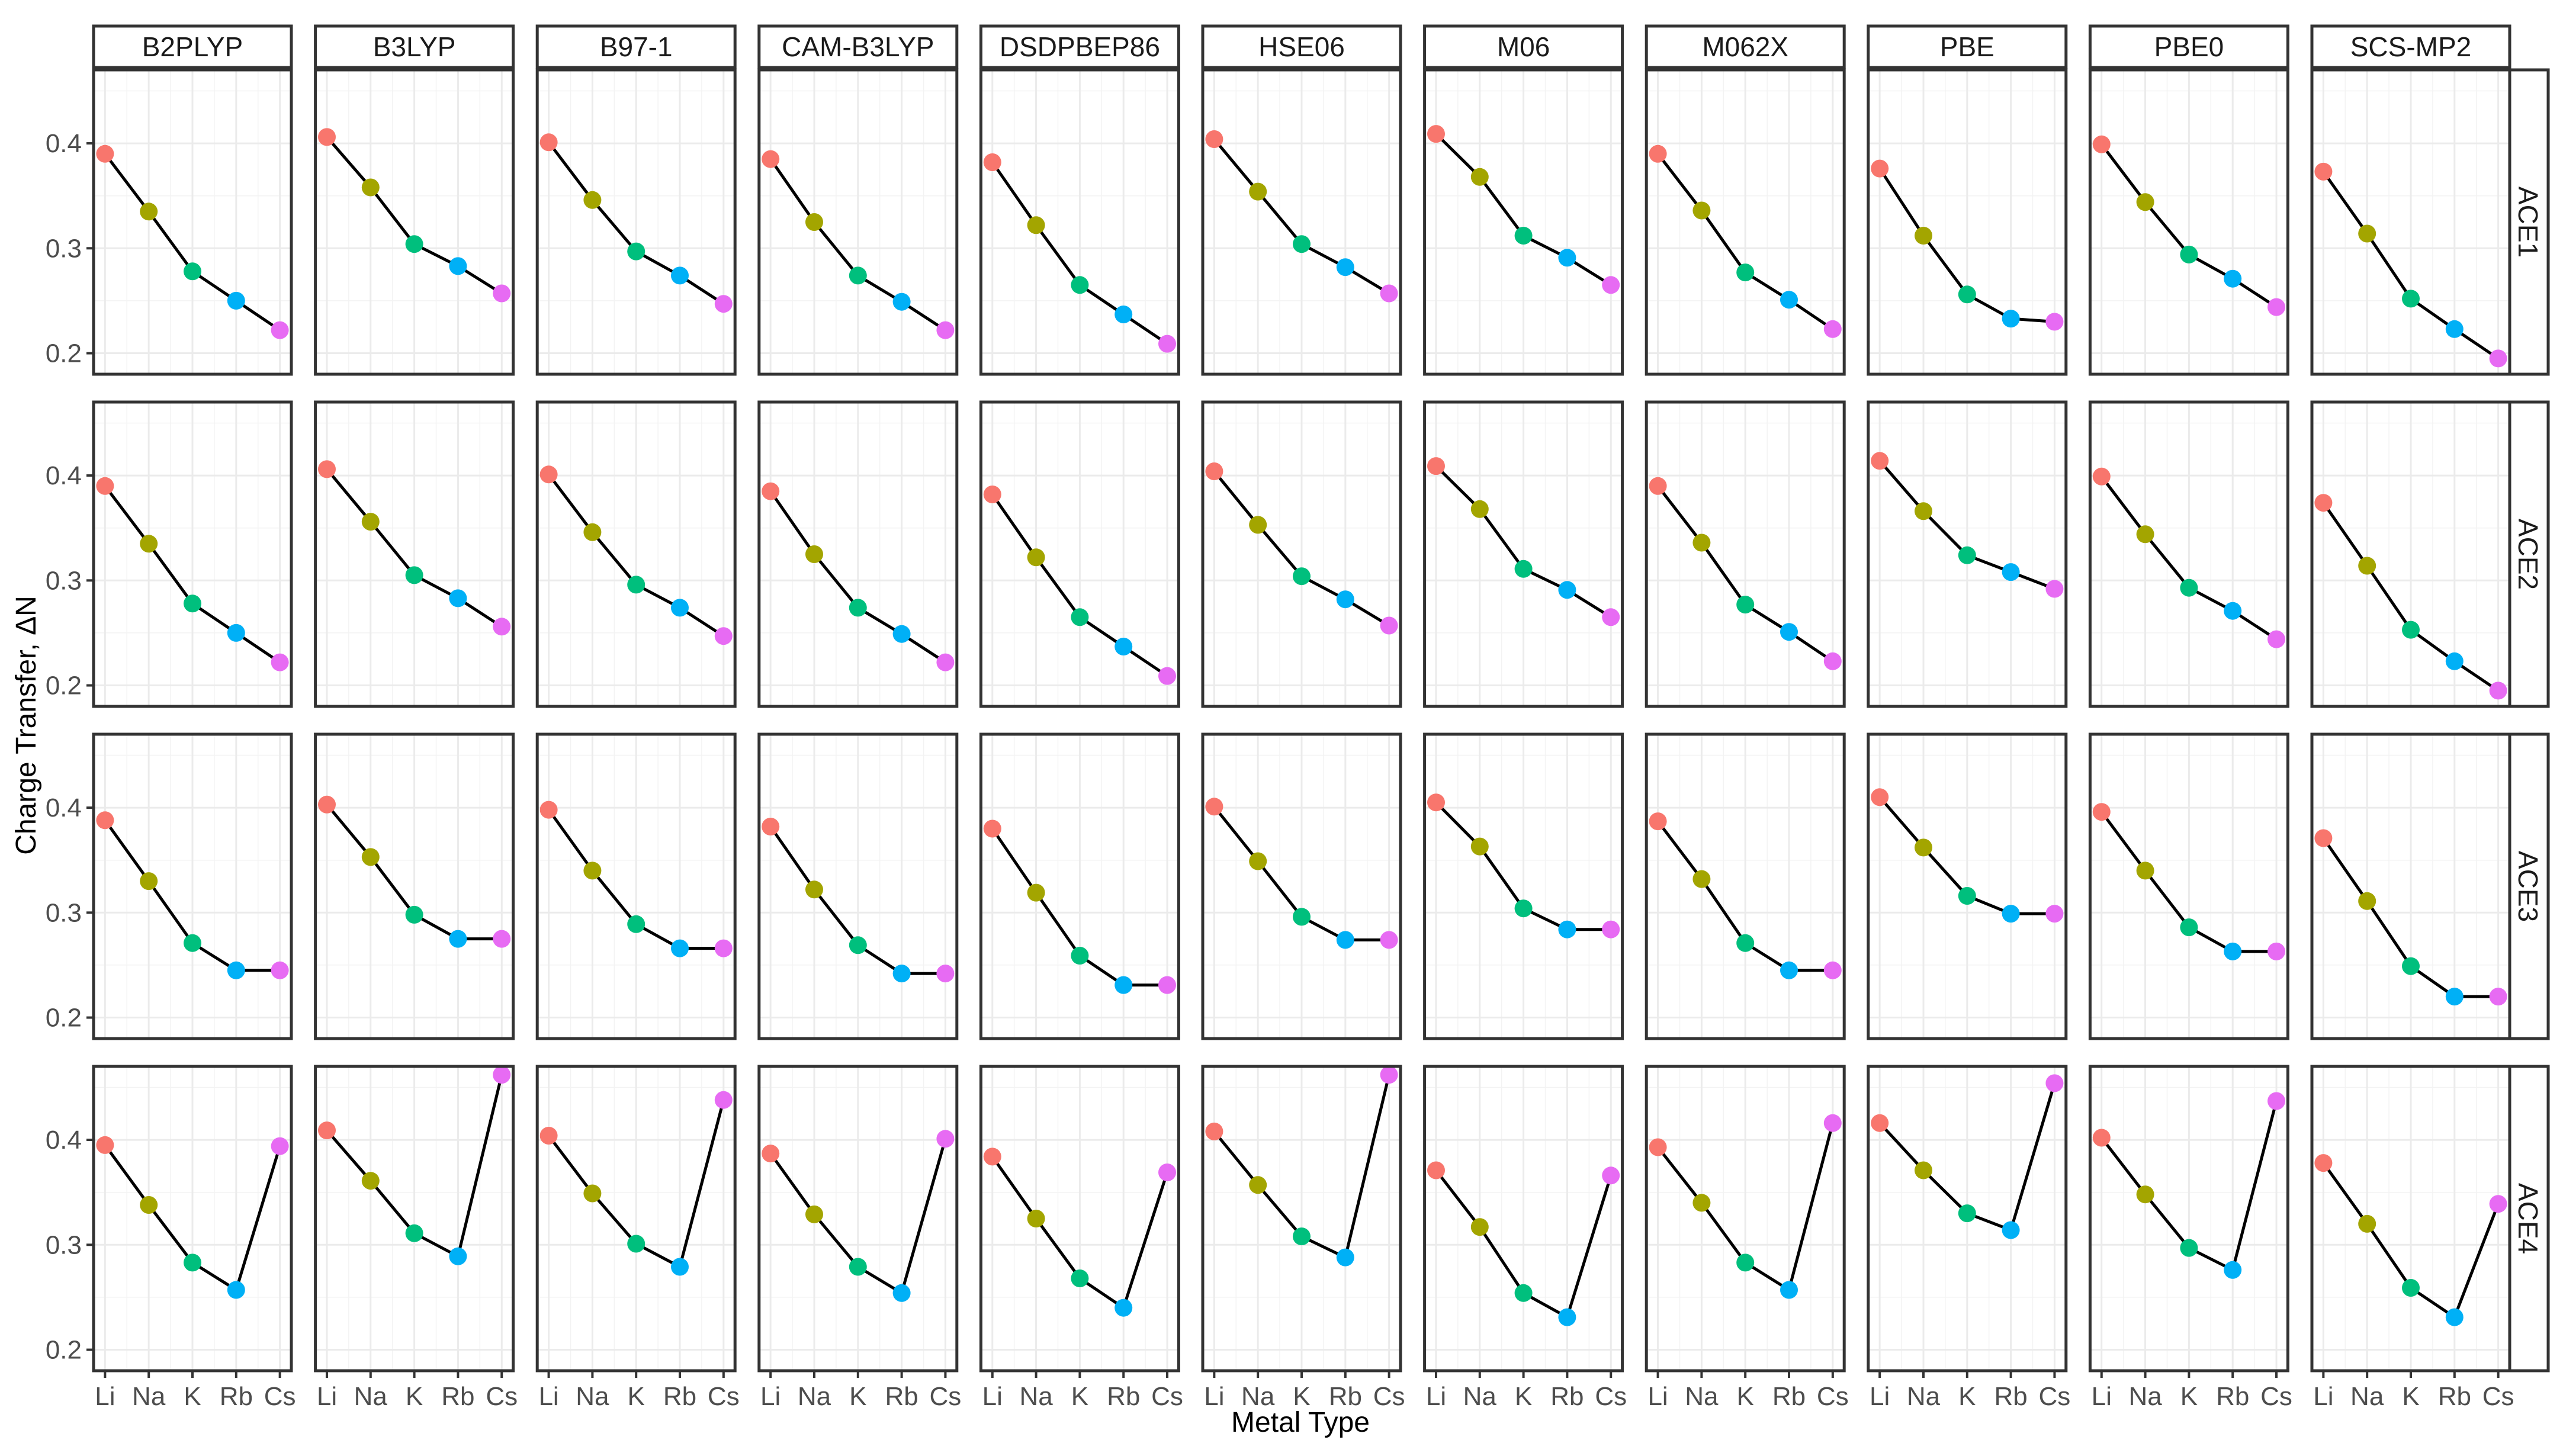 The image size is (2563, 1456). I want to click on column-strip-label: B97-1, so click(636, 46).